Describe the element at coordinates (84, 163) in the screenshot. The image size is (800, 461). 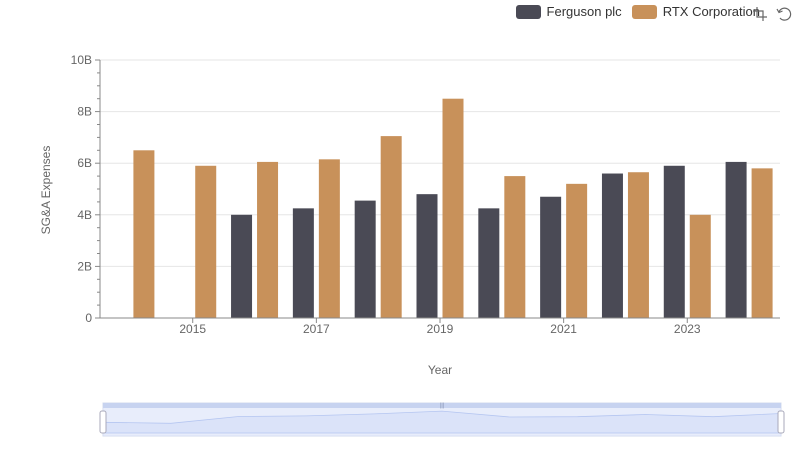
I see `y-tick-label: 6B` at that location.